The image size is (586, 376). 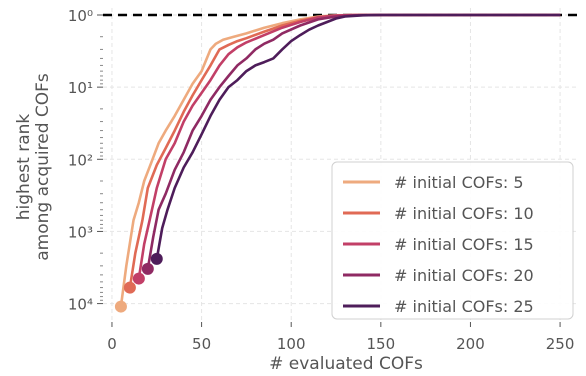 What do you see at coordinates (80, 305) in the screenshot?
I see `y-tick-label: 10⁴` at bounding box center [80, 305].